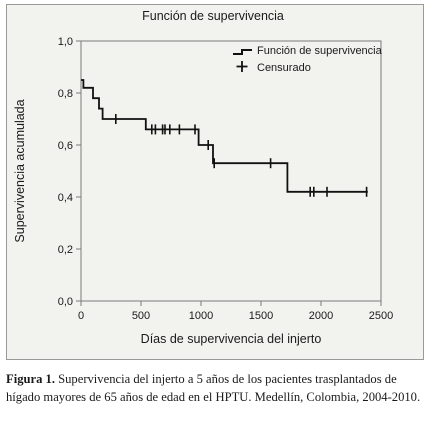 This screenshot has width=430, height=431. Describe the element at coordinates (69, 172) in the screenshot. I see `y-axis-ticks: 0,0 0,2 0,4 0,6 0,8 1,0` at that location.